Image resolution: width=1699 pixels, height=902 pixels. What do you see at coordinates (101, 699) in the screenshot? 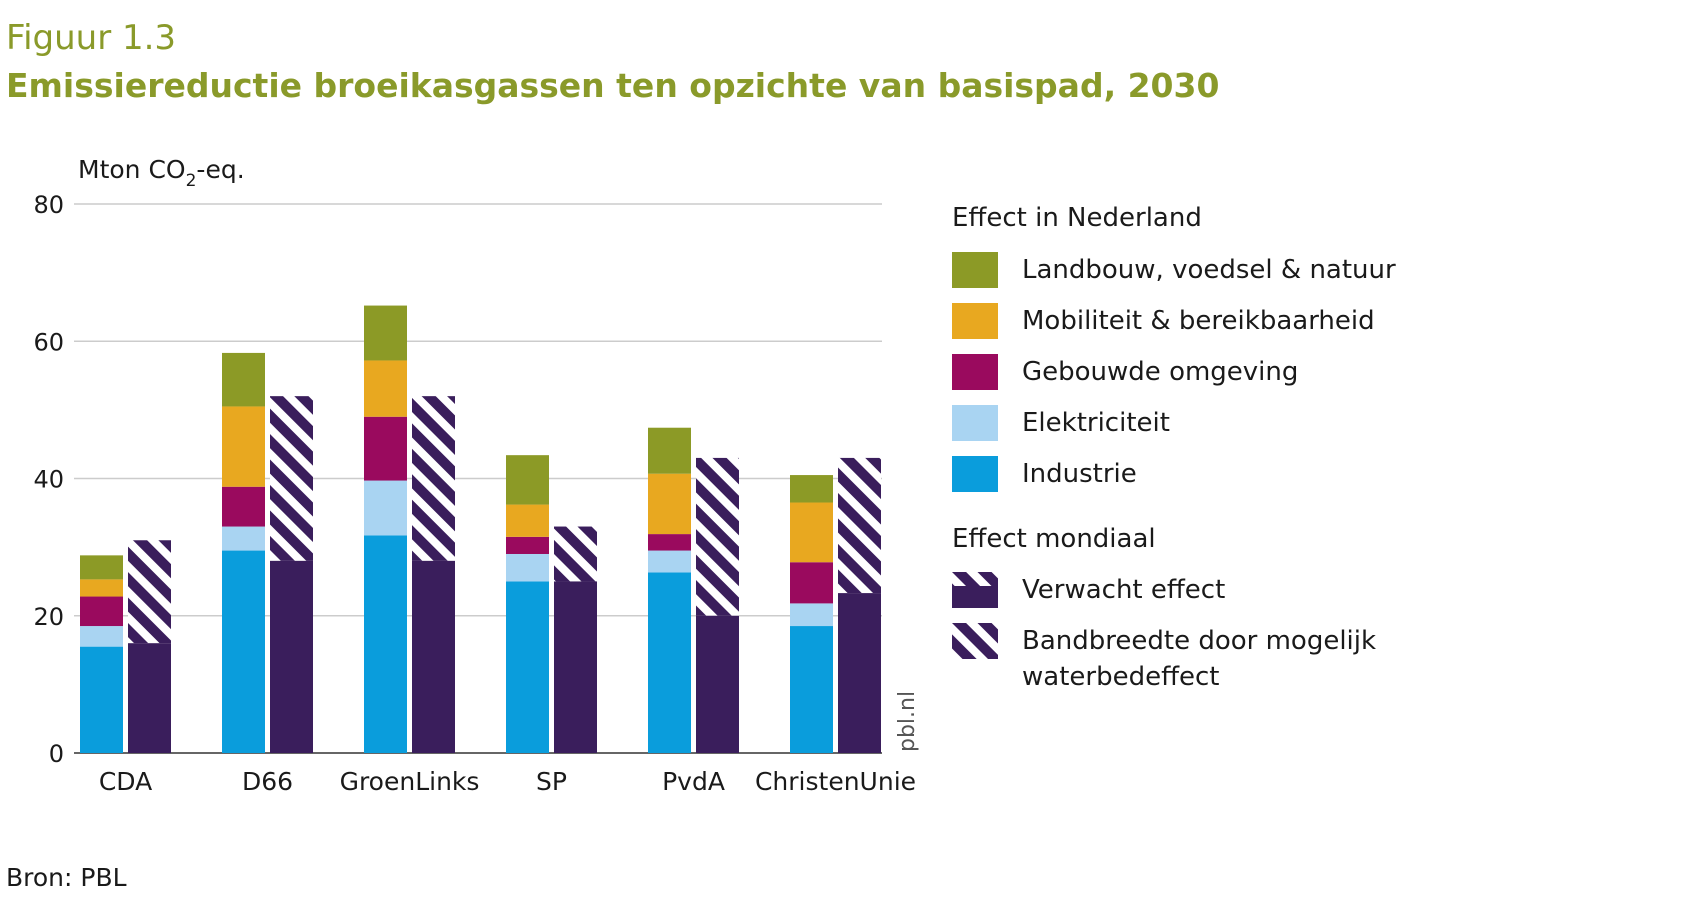
I see `bar-industrie-cda` at bounding box center [101, 699].